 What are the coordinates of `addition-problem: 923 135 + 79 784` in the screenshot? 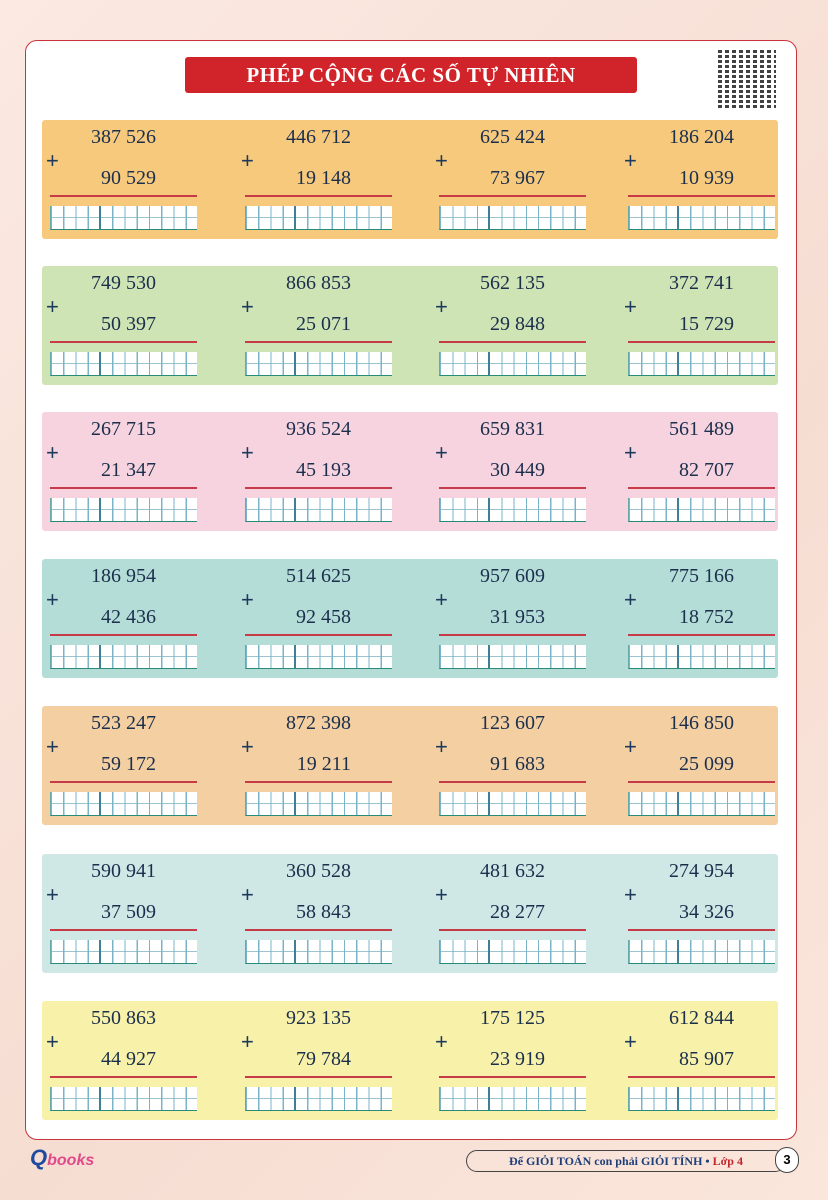 It's located at (317, 1060).